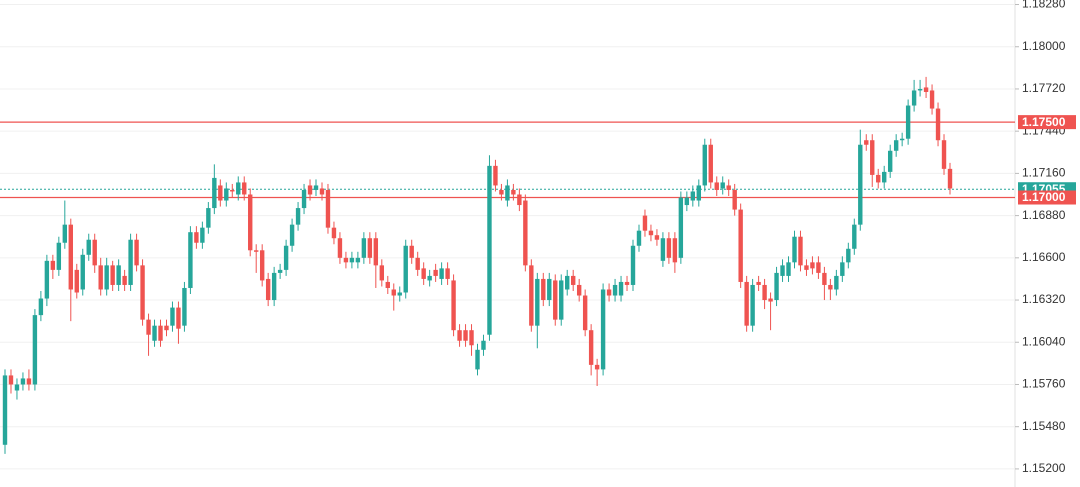 This screenshot has height=487, width=1080. I want to click on y-tick-label: 1.16320, so click(1044, 299).